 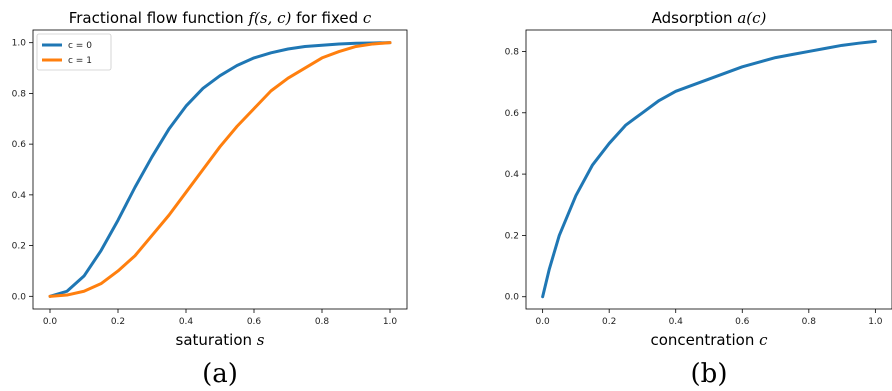 What do you see at coordinates (186, 322) in the screenshot?
I see `x-tick-label-a: 0.4` at bounding box center [186, 322].